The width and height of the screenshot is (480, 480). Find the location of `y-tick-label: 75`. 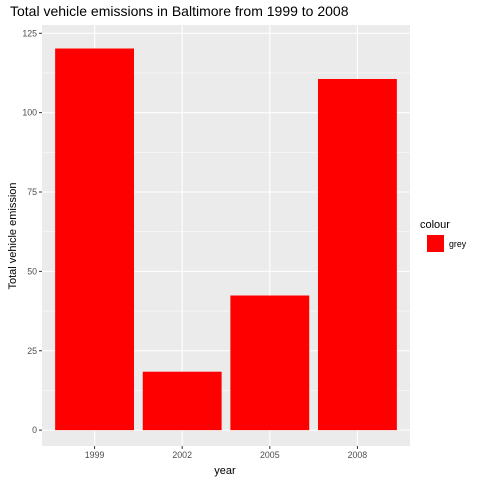

y-tick-label: 75 is located at coordinates (32, 192).